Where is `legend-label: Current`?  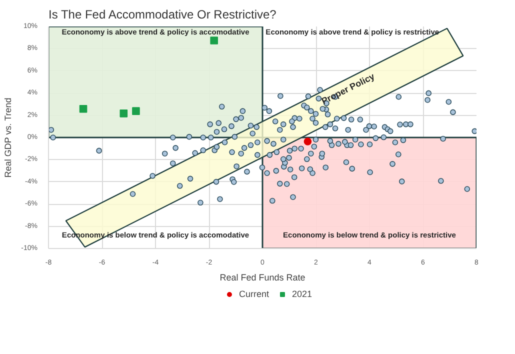 legend-label: Current is located at coordinates (253, 294).